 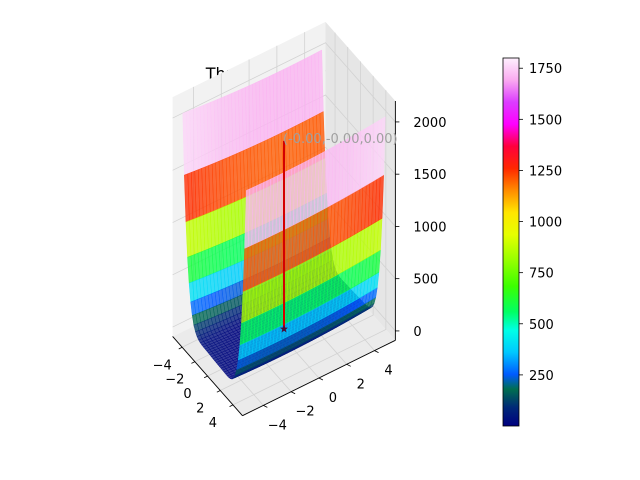 What do you see at coordinates (545, 120) in the screenshot?
I see `colorbar-tick-label: 1500` at bounding box center [545, 120].